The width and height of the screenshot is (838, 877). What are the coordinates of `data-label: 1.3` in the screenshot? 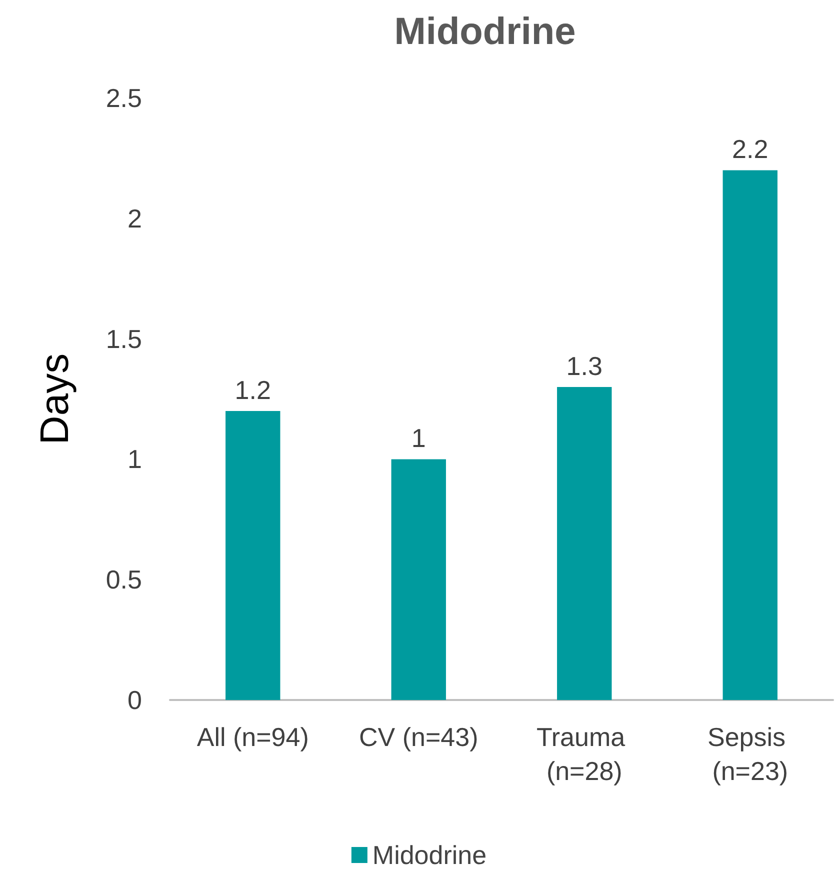 It's located at (584, 365).